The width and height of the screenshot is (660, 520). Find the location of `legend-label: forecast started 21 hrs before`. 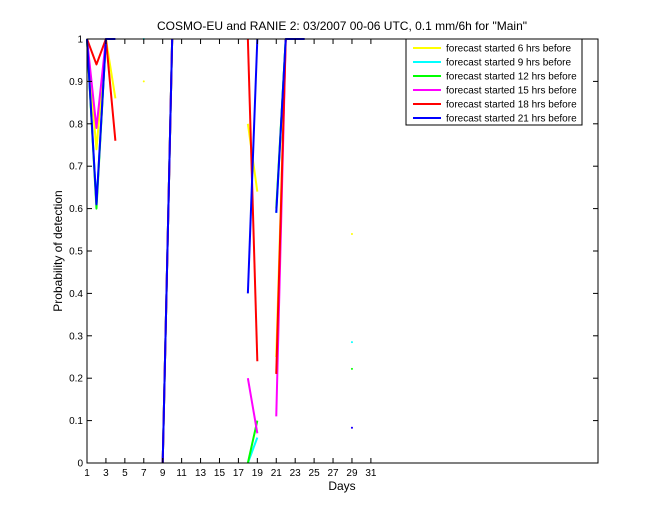

legend-label: forecast started 21 hrs before is located at coordinates (511, 119).